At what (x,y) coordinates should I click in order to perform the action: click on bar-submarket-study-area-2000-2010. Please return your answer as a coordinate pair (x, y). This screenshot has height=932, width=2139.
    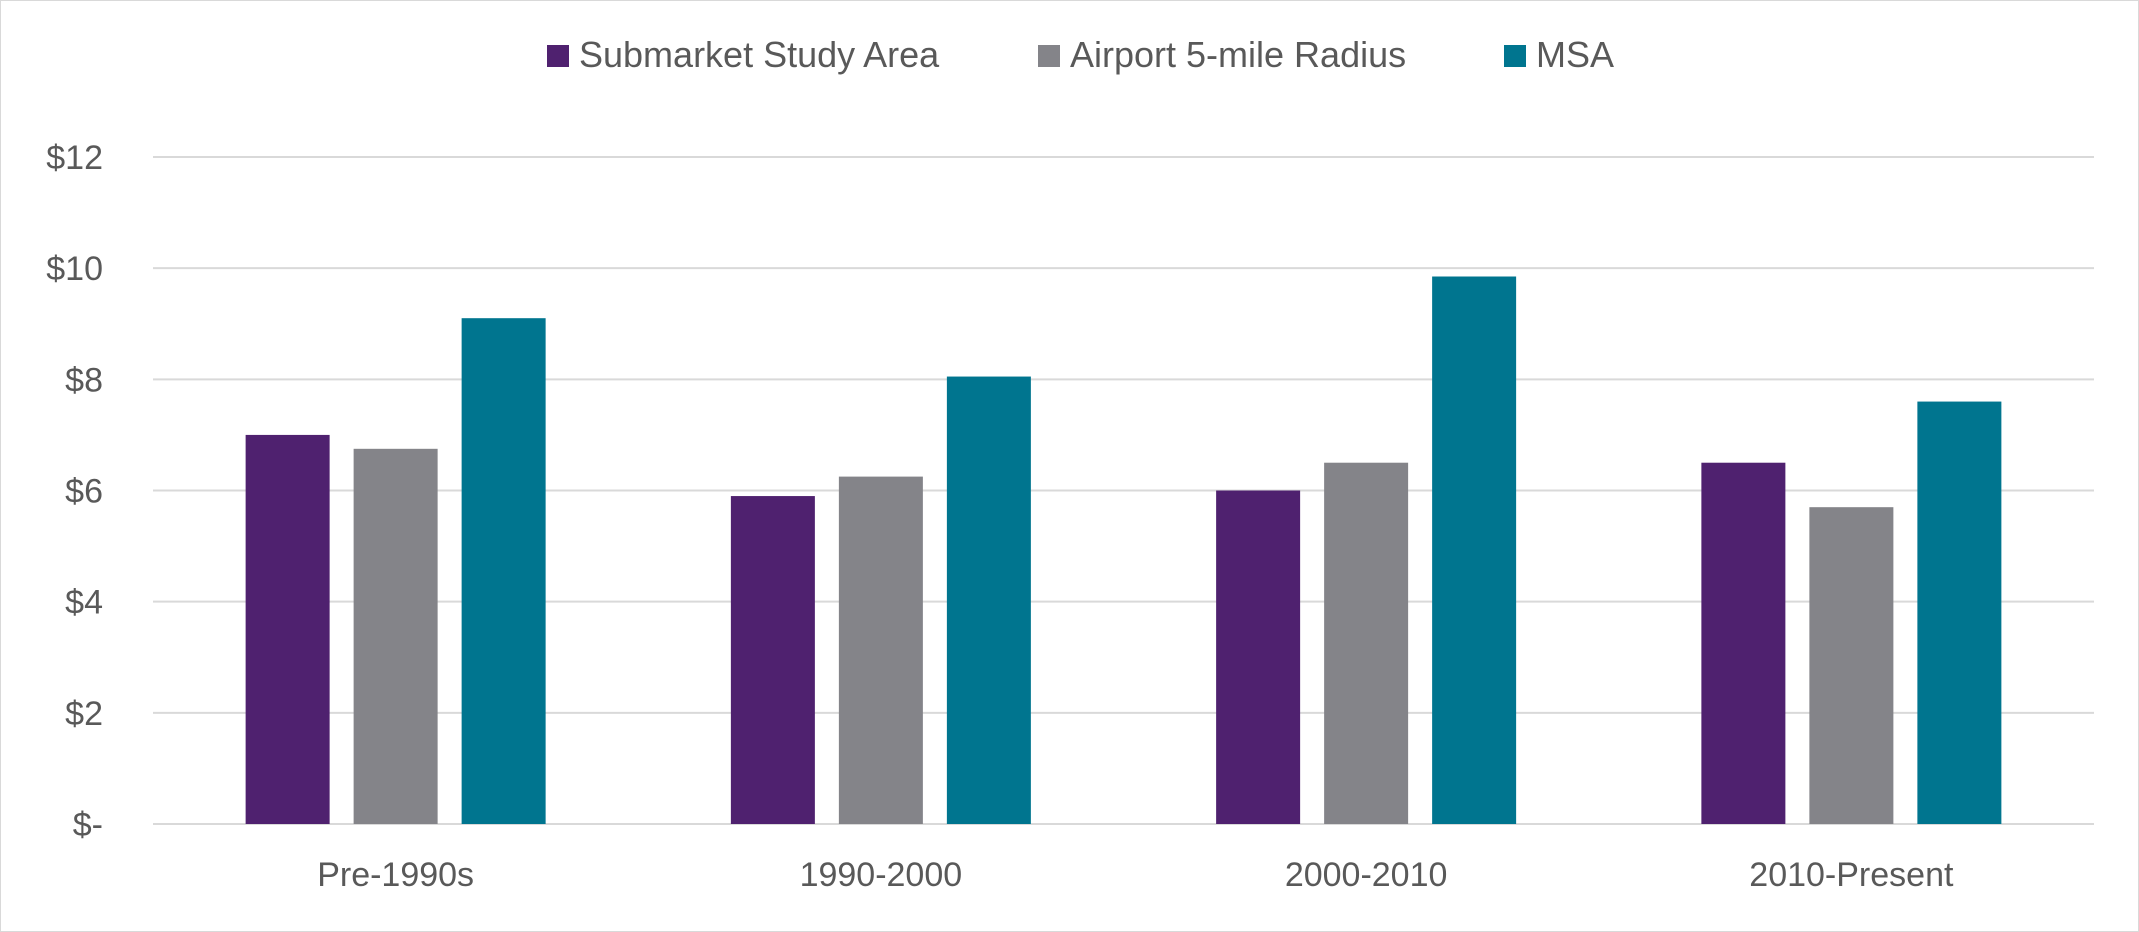
    Looking at the image, I should click on (1258, 657).